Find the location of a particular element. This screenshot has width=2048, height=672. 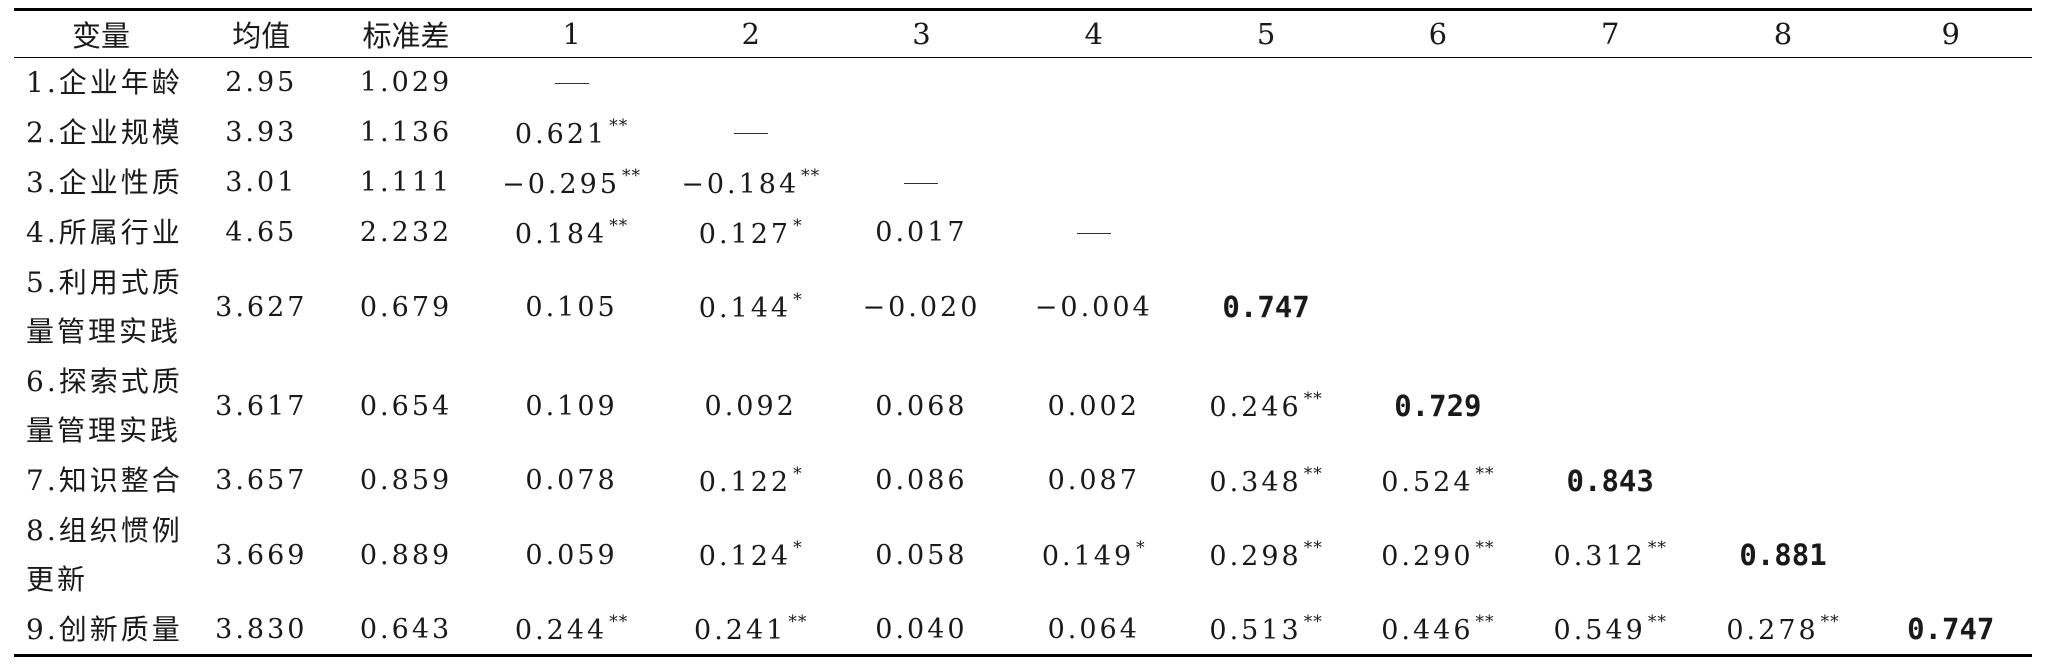

correlation-value: 0.843 is located at coordinates (1610, 480).